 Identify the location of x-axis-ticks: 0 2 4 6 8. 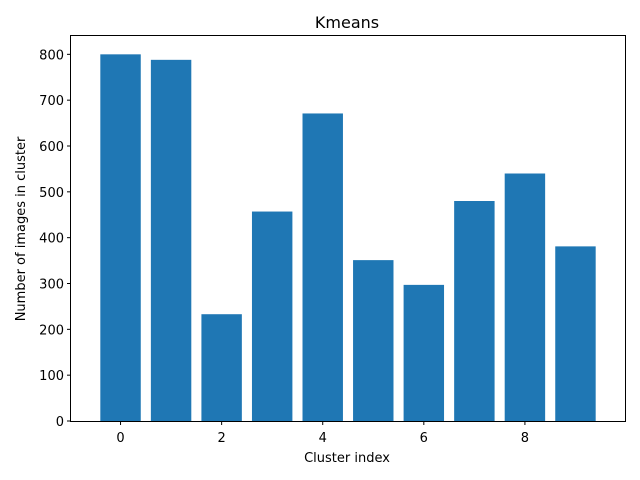
(322, 433).